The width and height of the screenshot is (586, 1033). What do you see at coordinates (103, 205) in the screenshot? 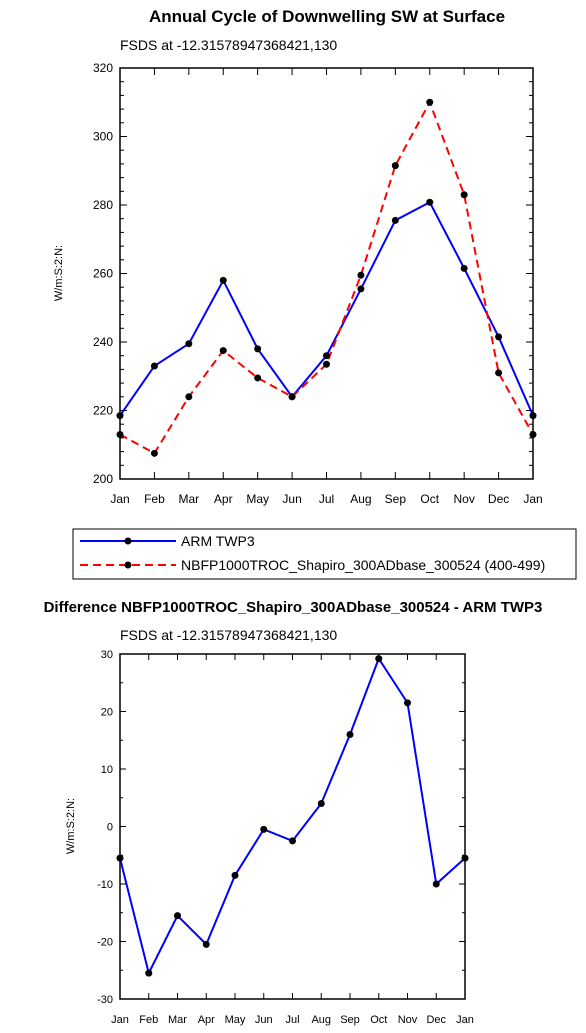
I see `y-tick-label: 280` at bounding box center [103, 205].